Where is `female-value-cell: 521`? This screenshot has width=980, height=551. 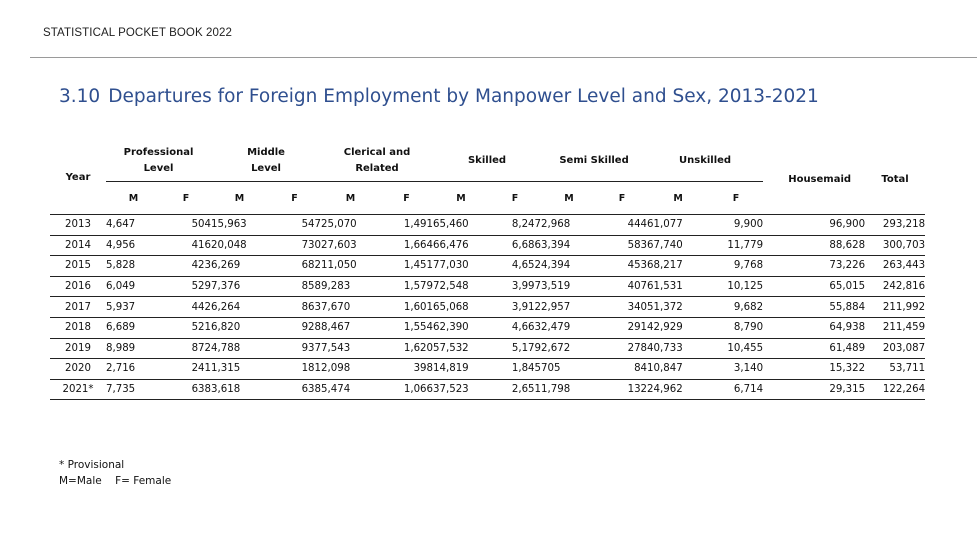
female-value-cell: 521 is located at coordinates (186, 327).